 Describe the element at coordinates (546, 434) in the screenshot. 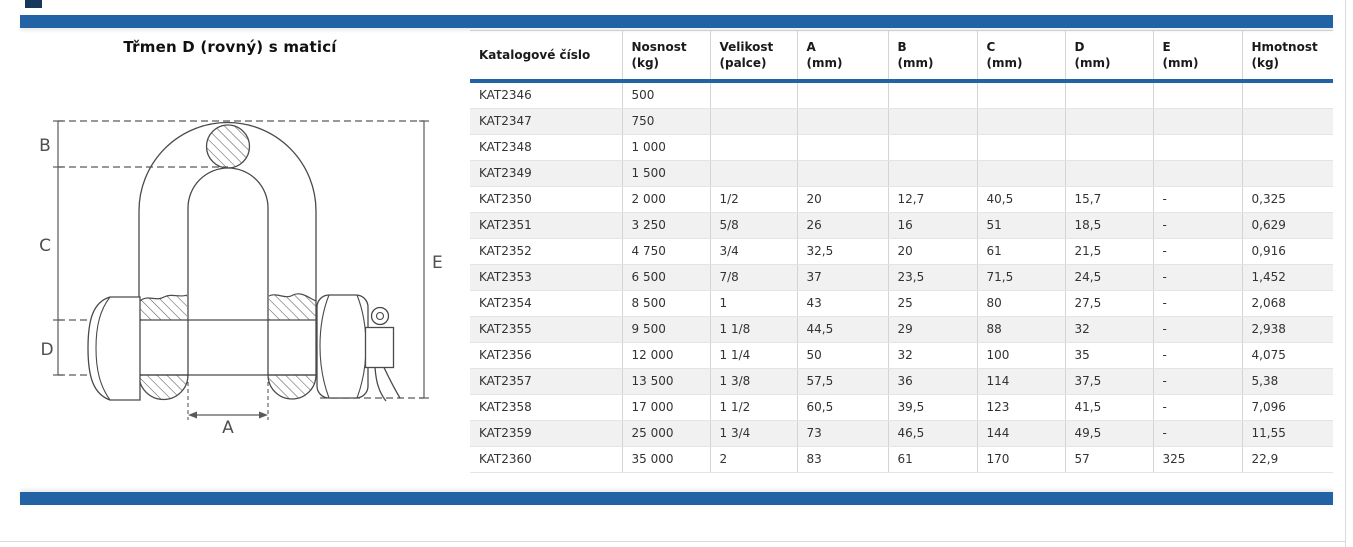

I see `table-cell: KAT2359` at that location.